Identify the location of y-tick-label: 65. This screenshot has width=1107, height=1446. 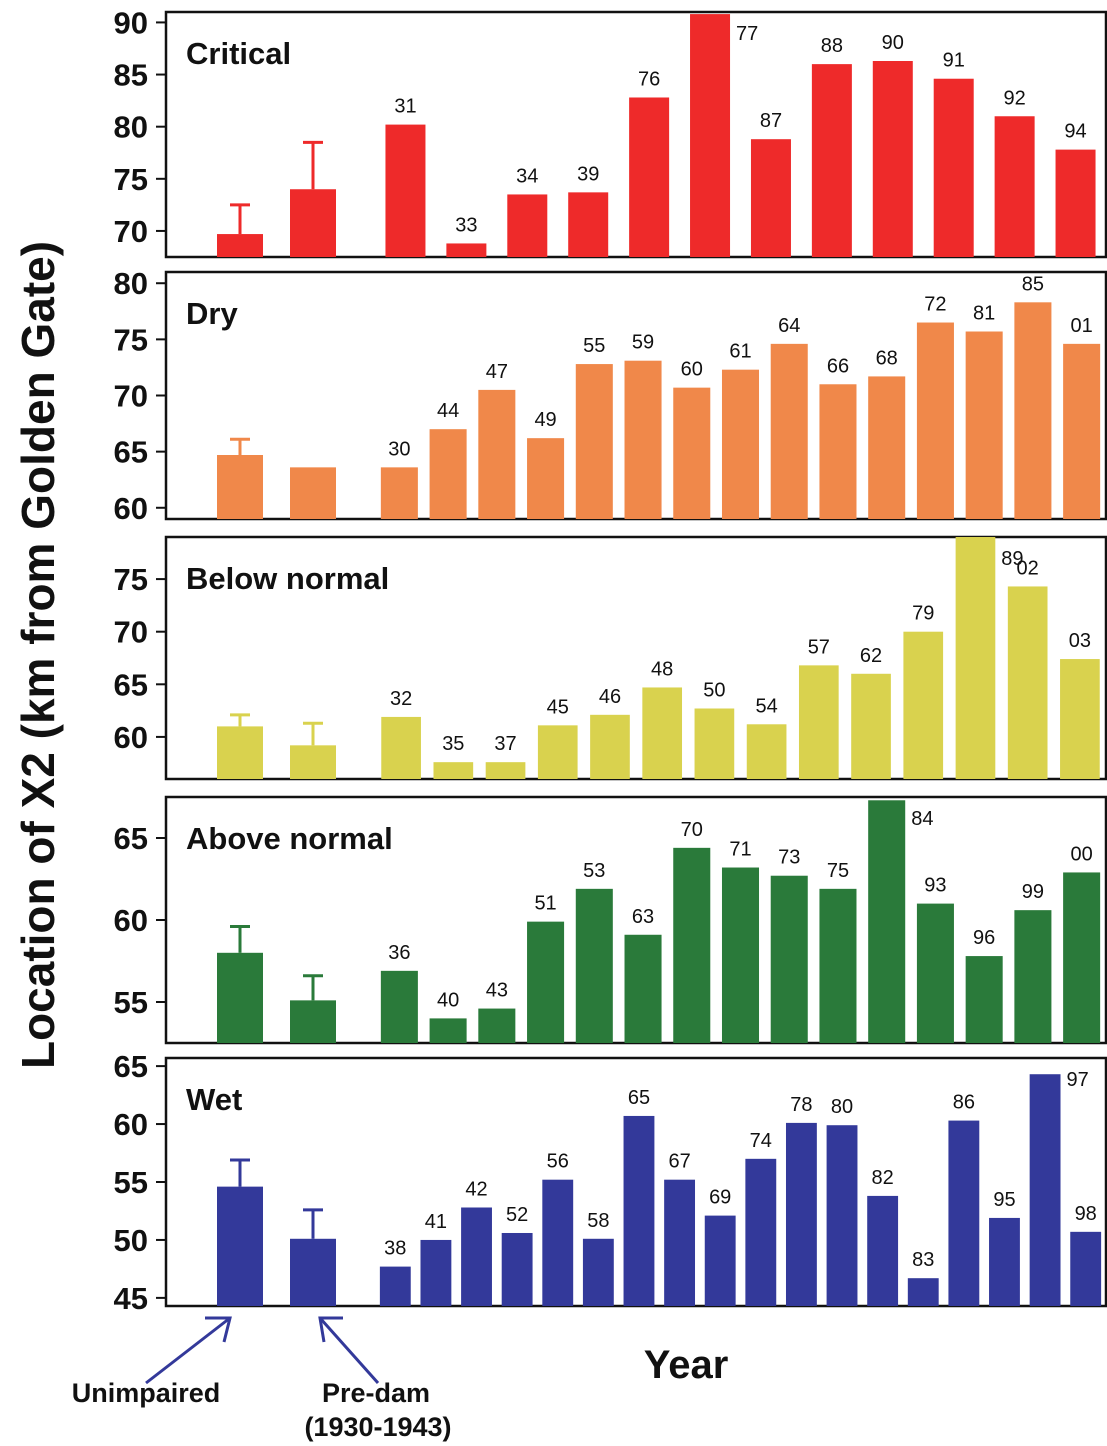
(131, 684).